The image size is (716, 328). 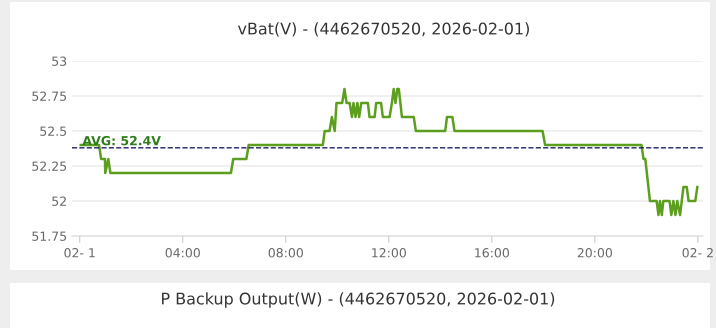 I want to click on x-tick-label: 16:00, so click(x=492, y=253).